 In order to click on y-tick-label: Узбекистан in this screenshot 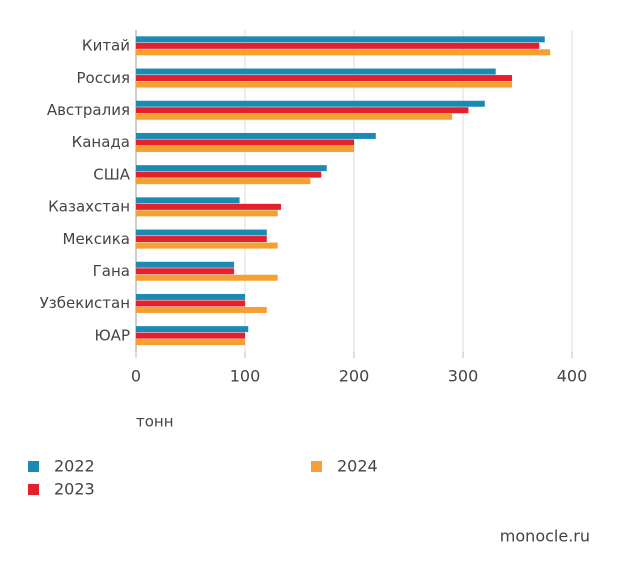, I will do `click(85, 303)`.